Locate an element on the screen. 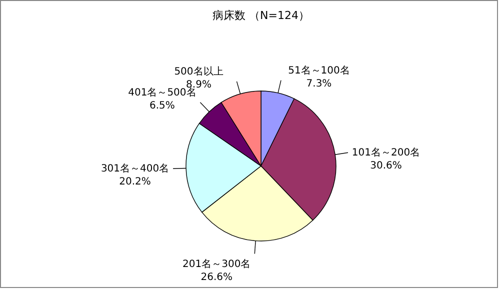 Image resolution: width=500 pixels, height=290 pixels. data-label: 20.2% is located at coordinates (135, 182).